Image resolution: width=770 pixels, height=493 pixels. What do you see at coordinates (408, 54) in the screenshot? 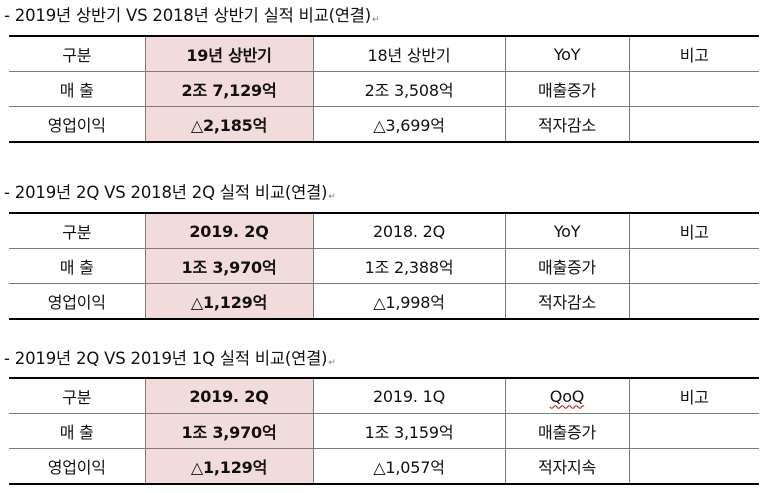
I see `table-cell: 18년 상반기` at bounding box center [408, 54].